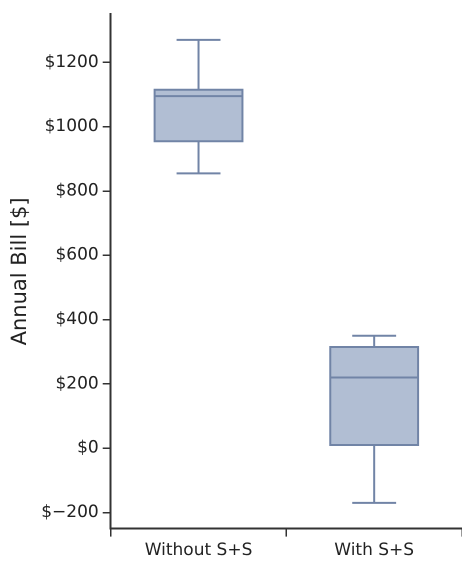 The width and height of the screenshot is (462, 569). Describe the element at coordinates (70, 512) in the screenshot. I see `y-tick-label: $−200` at that location.